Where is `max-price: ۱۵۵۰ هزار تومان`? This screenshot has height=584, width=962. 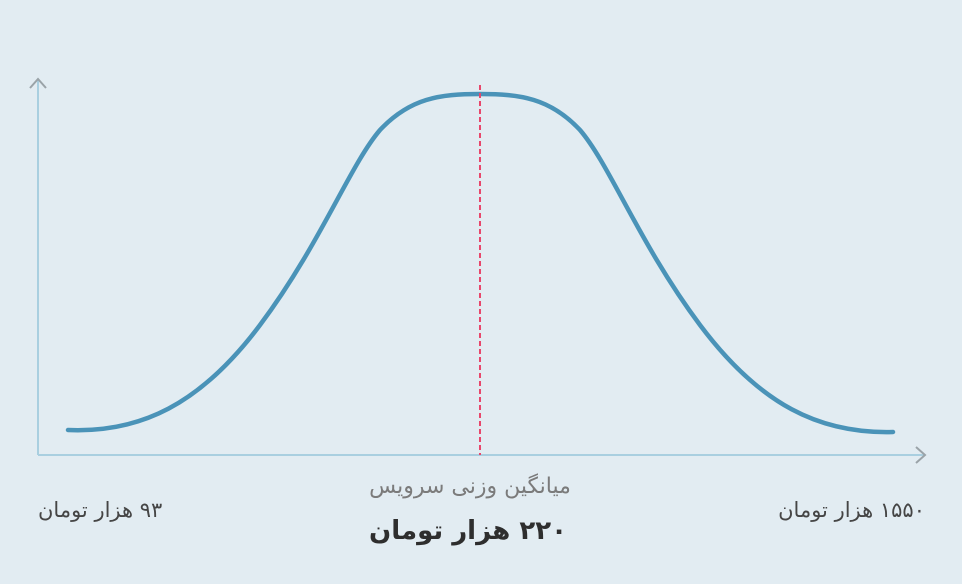 max-price: ۱۵۵۰ هزار تومان is located at coordinates (851, 510).